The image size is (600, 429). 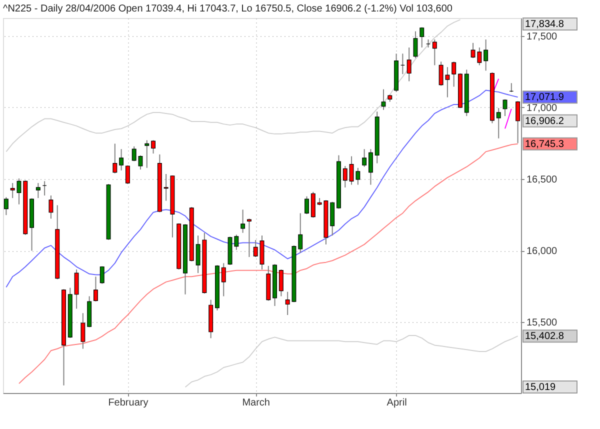 What do you see at coordinates (544, 121) in the screenshot?
I see `text: 16,906.2` at bounding box center [544, 121].